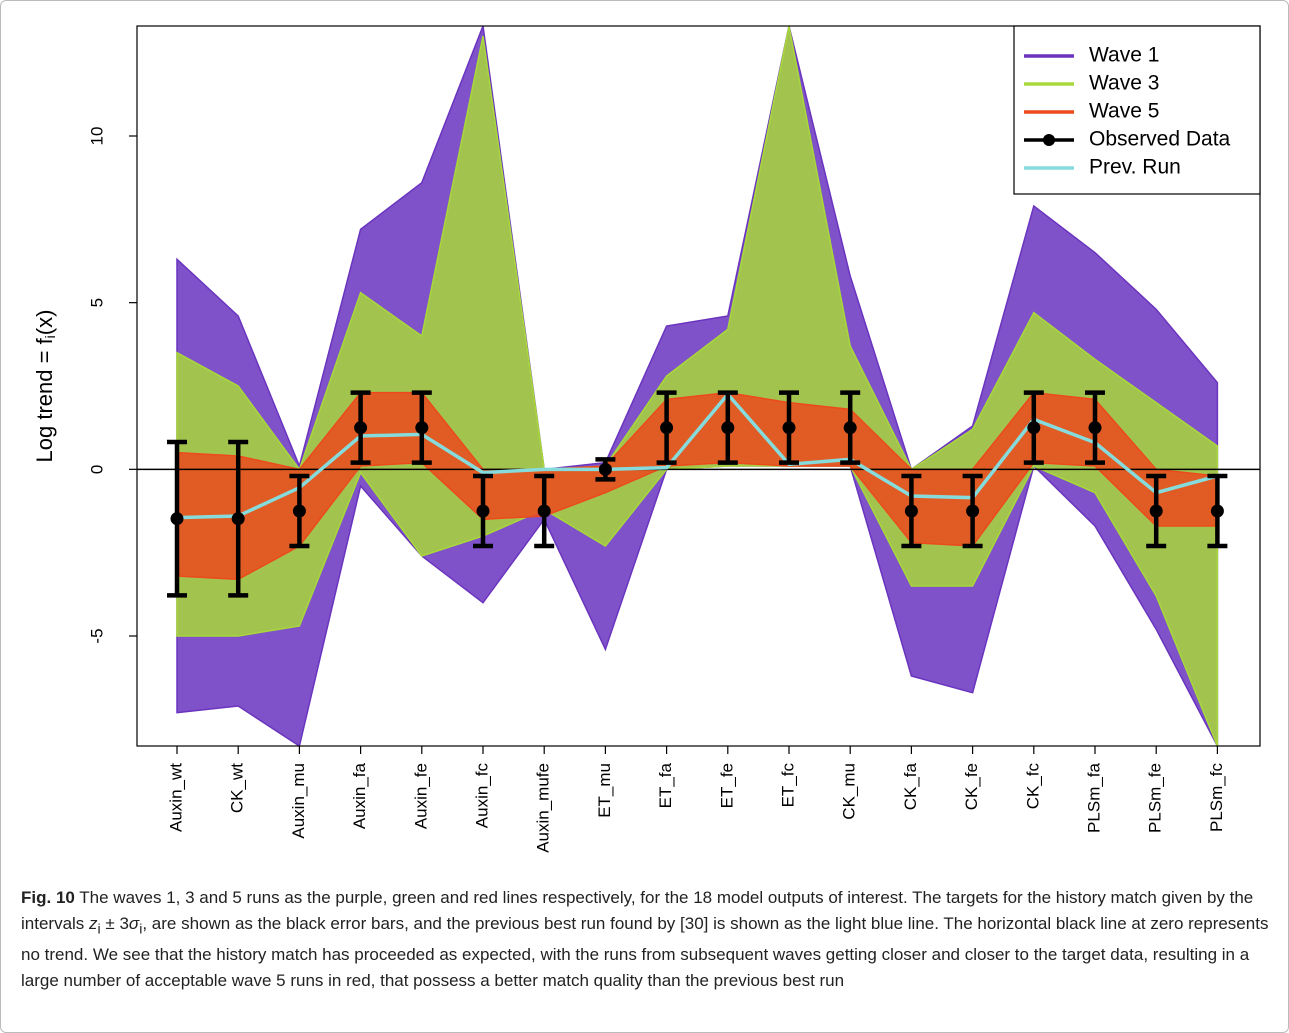 The width and height of the screenshot is (1289, 1033). What do you see at coordinates (298, 801) in the screenshot?
I see `x-tick-label: Auxin_mu` at bounding box center [298, 801].